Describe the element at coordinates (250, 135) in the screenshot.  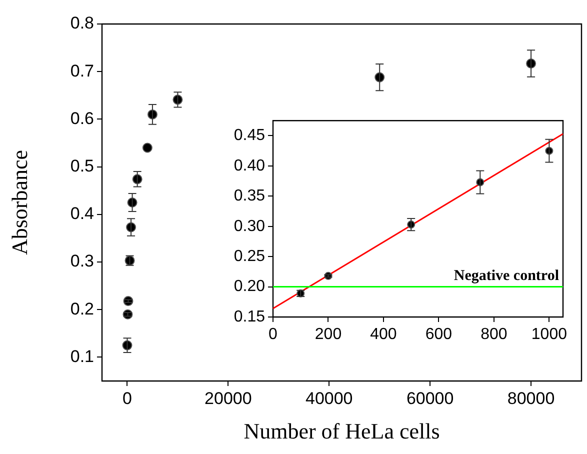
I see `y-tick-label: 0.45` at that location.